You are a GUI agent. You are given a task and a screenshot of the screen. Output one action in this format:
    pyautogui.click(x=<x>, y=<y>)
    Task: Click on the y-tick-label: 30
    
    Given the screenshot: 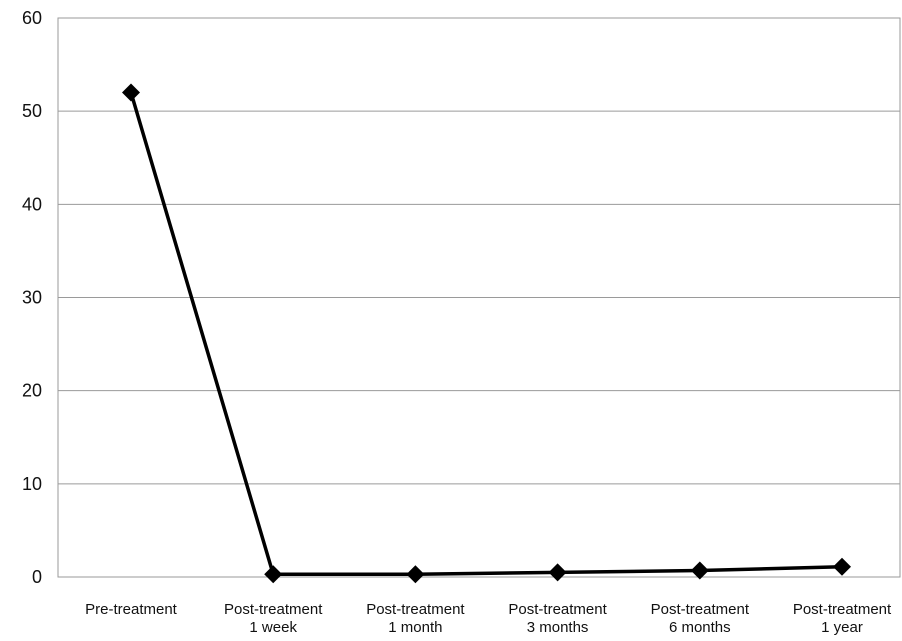 What is the action you would take?
    pyautogui.click(x=32, y=298)
    